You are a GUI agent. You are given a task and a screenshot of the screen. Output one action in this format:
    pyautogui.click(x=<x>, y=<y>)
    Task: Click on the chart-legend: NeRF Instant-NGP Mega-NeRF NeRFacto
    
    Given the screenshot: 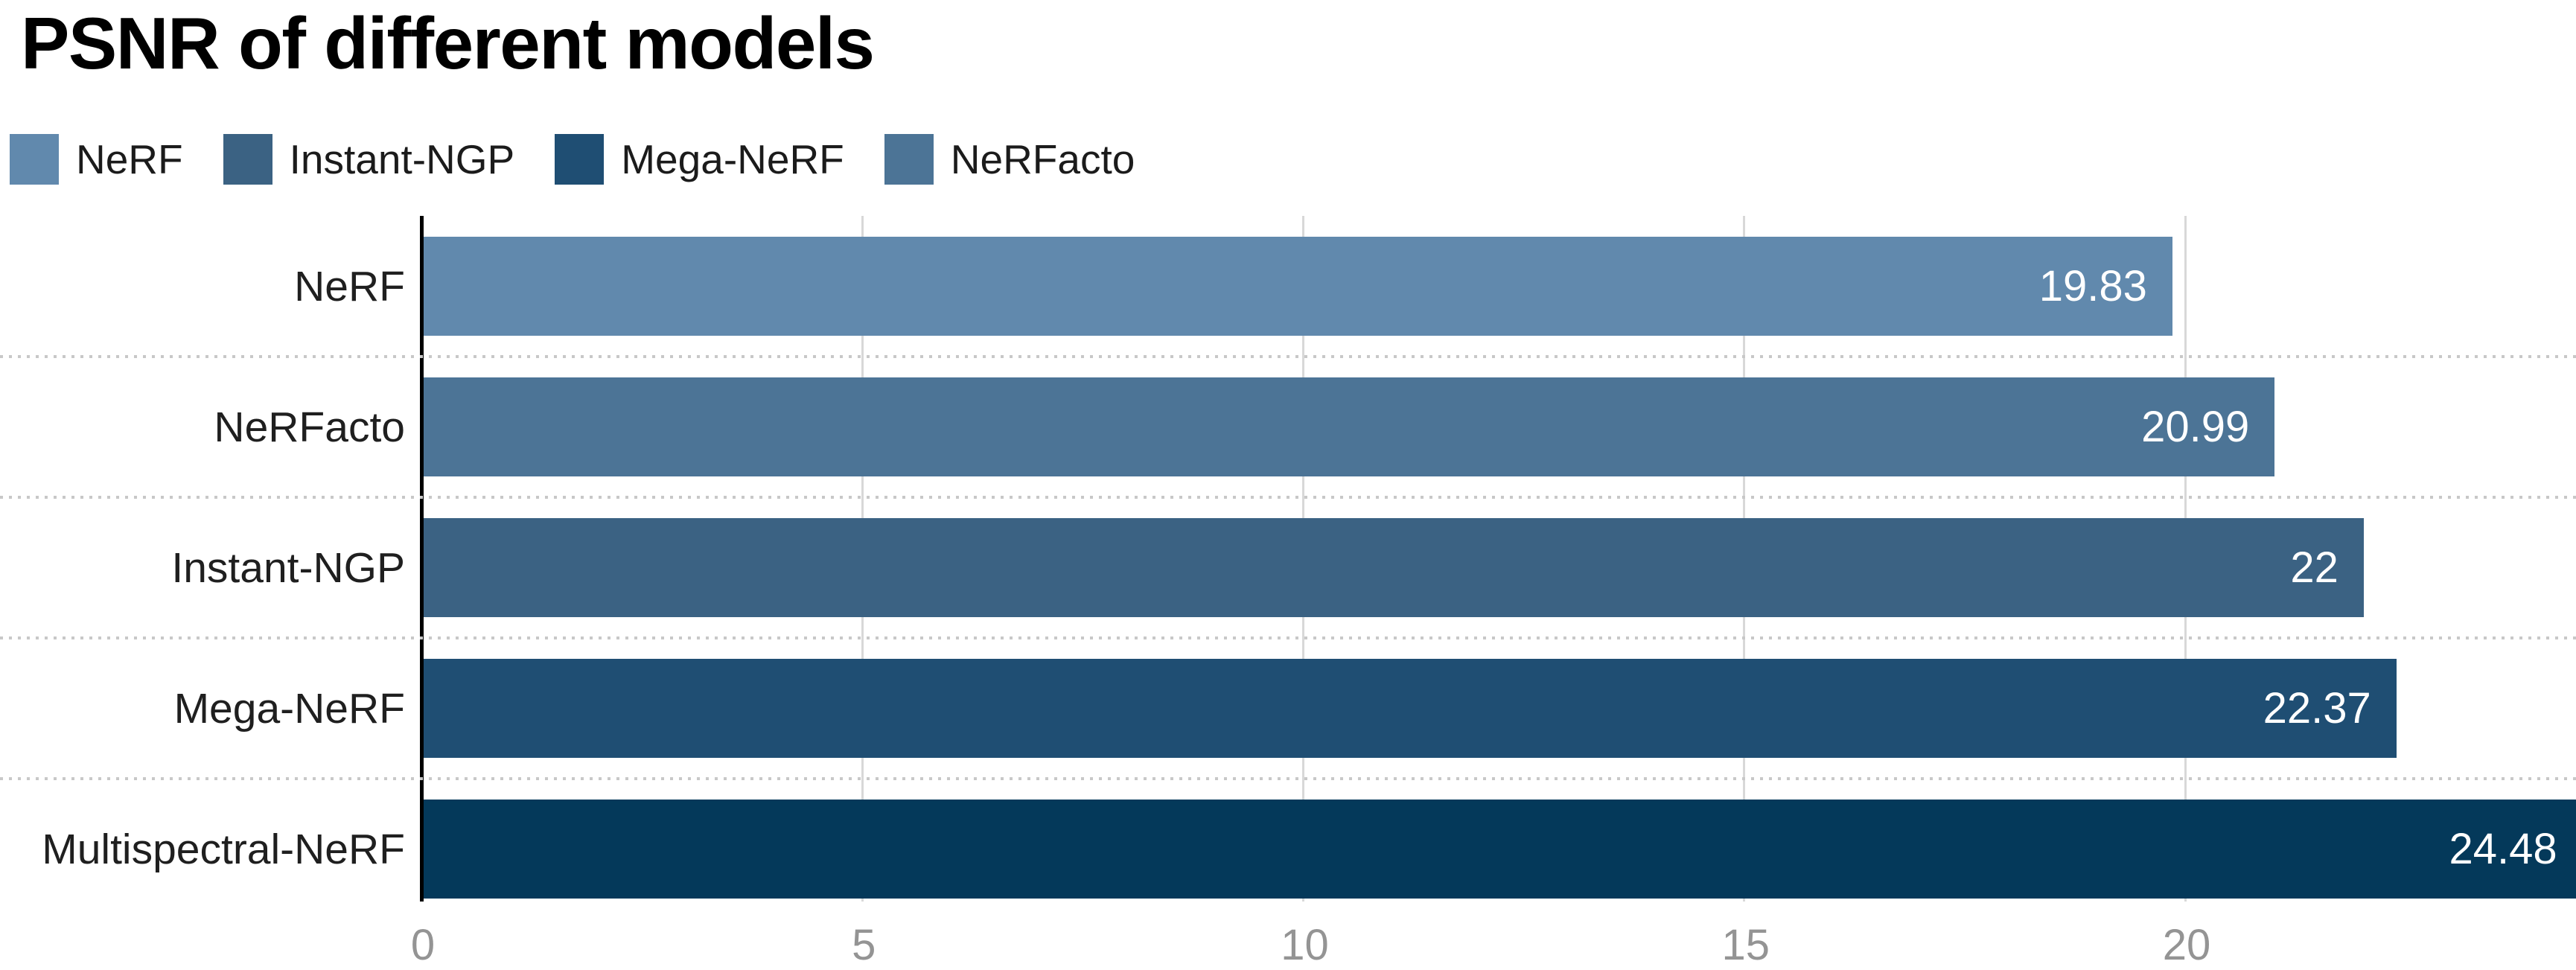 What is the action you would take?
    pyautogui.click(x=572, y=159)
    